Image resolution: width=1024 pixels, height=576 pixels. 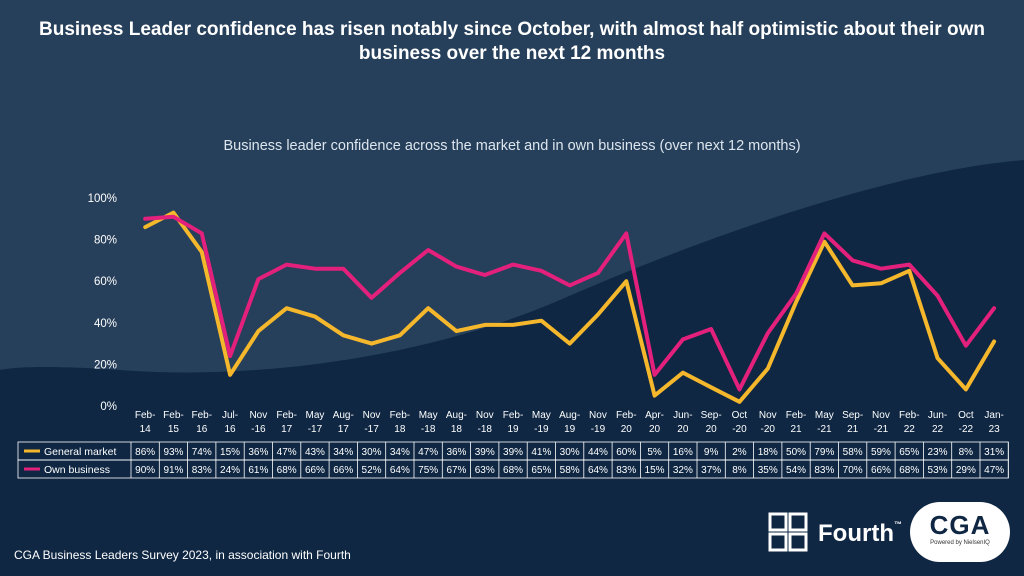 What do you see at coordinates (881, 452) in the screenshot?
I see `data-label: 59%` at bounding box center [881, 452].